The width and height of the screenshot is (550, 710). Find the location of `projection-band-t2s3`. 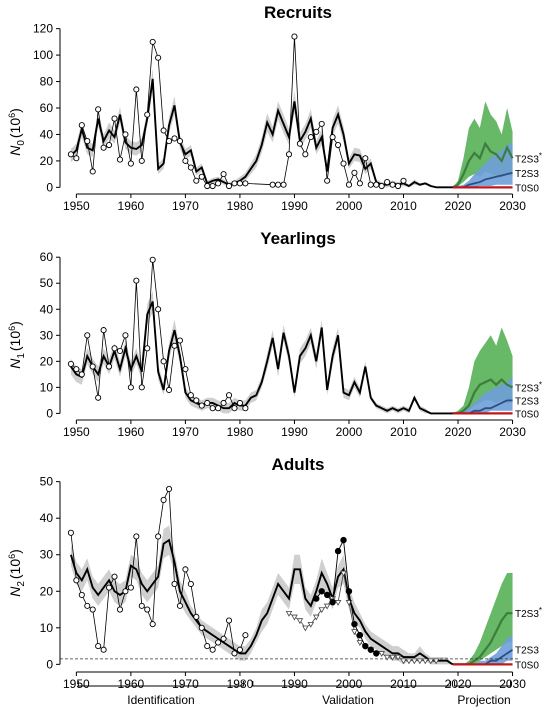

projection-band-t2s3 is located at coordinates (482, 650).